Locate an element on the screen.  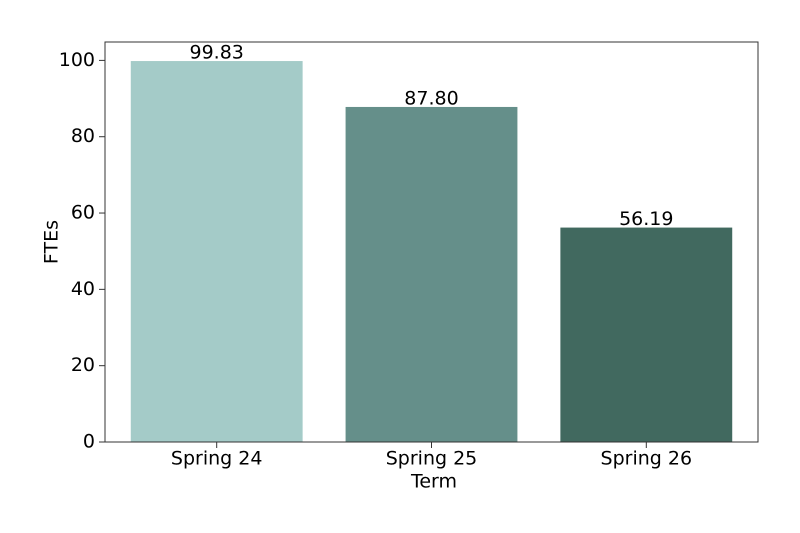
x-tick-label: Spring 24 is located at coordinates (217, 459).